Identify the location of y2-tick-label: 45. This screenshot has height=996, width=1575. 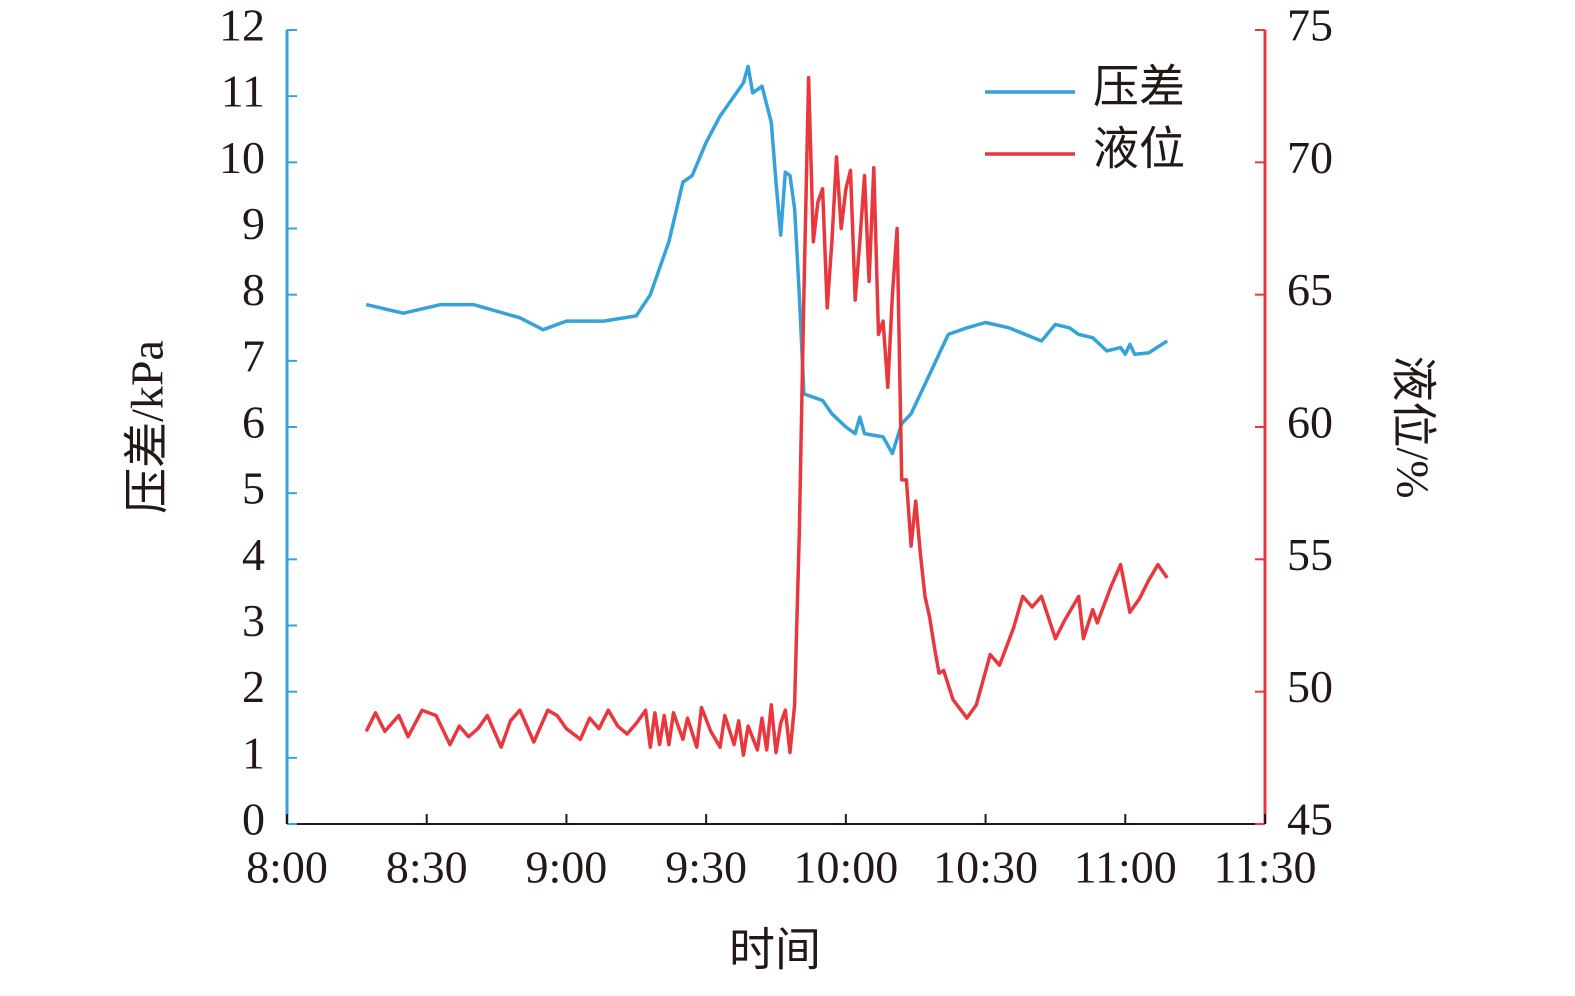
(1310, 819).